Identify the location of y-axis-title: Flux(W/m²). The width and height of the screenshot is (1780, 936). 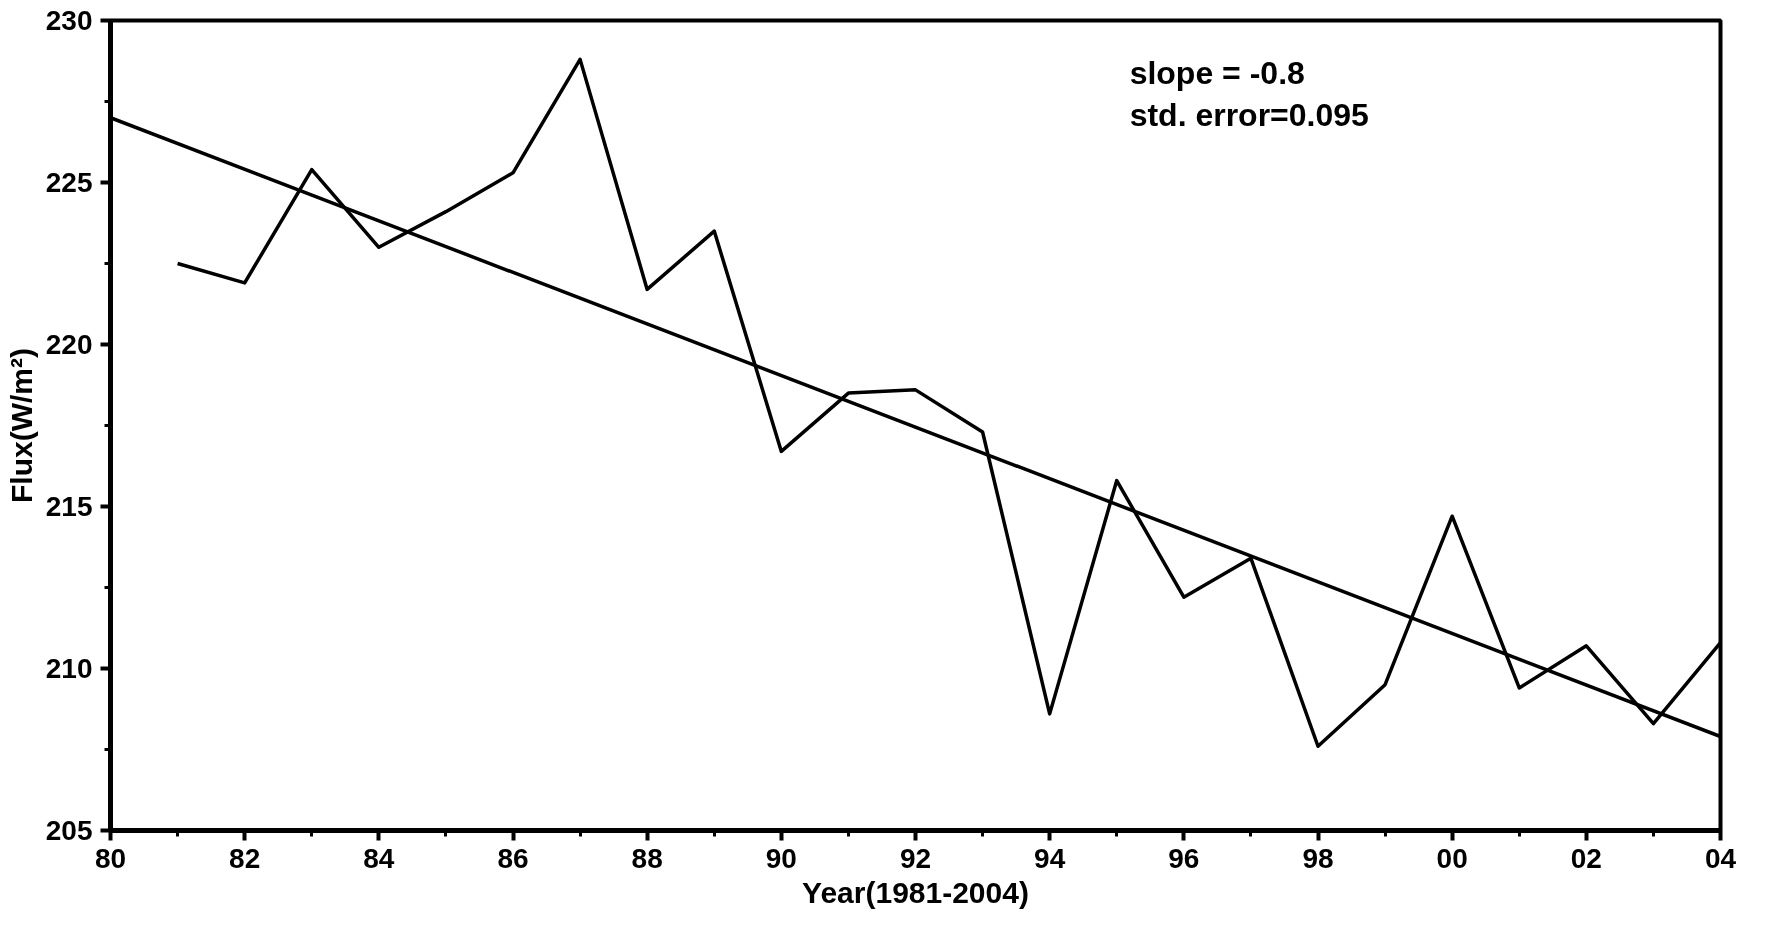
(21, 425).